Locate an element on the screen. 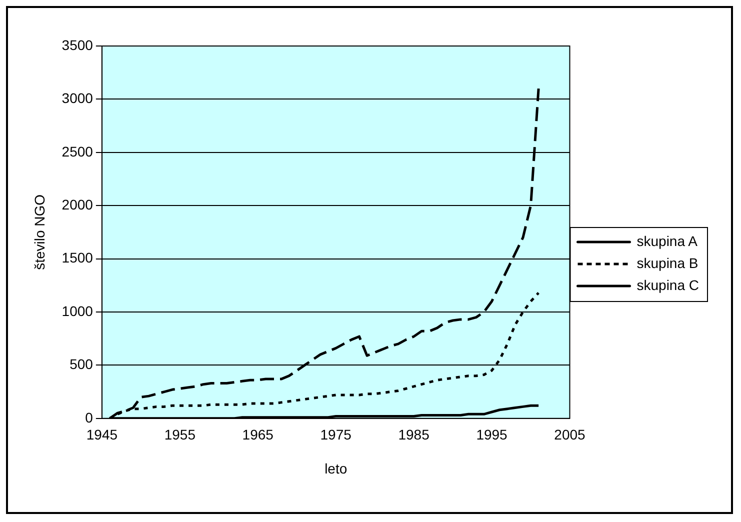  y-tick-label: 0 is located at coordinates (89, 417).